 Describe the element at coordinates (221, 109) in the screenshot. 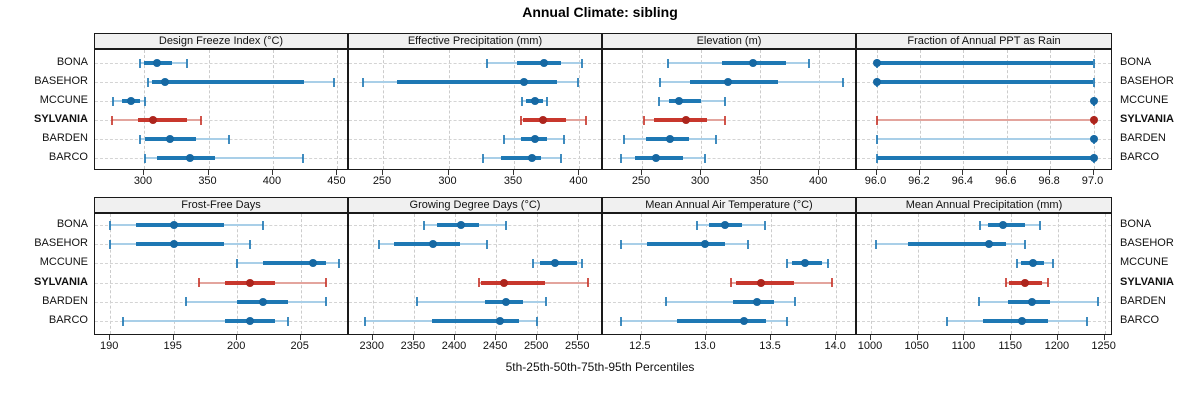

I see `panel-plot-design-freeze-index-c` at that location.